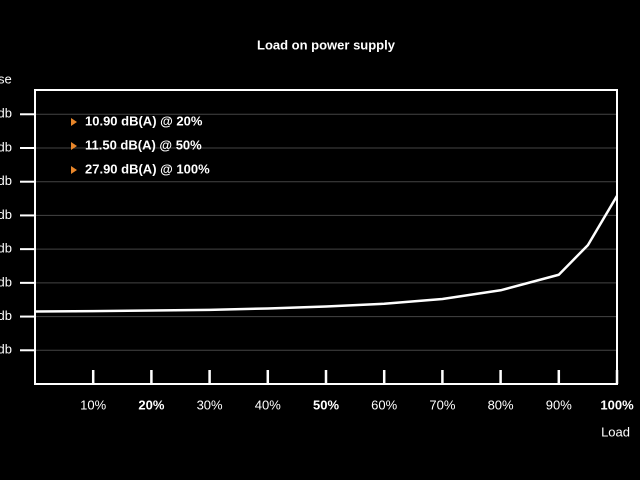 The image size is (640, 480). What do you see at coordinates (144, 120) in the screenshot?
I see `annotation: 10.90 dB(A) @ 20%` at bounding box center [144, 120].